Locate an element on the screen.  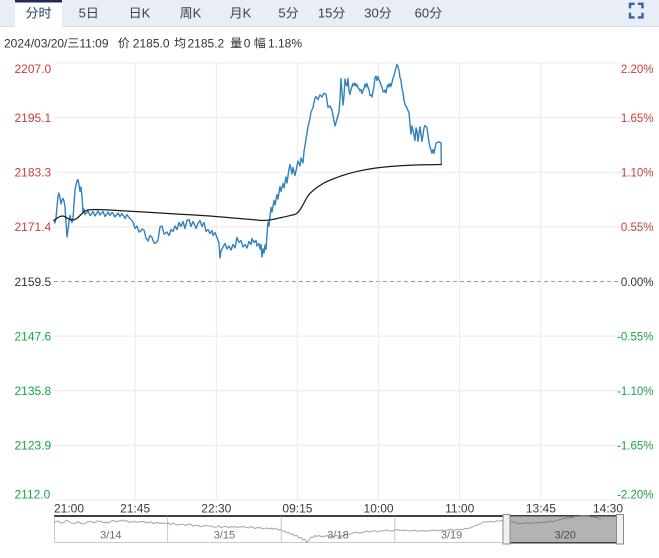
svg-text: -2.20% is located at coordinates (635, 496).